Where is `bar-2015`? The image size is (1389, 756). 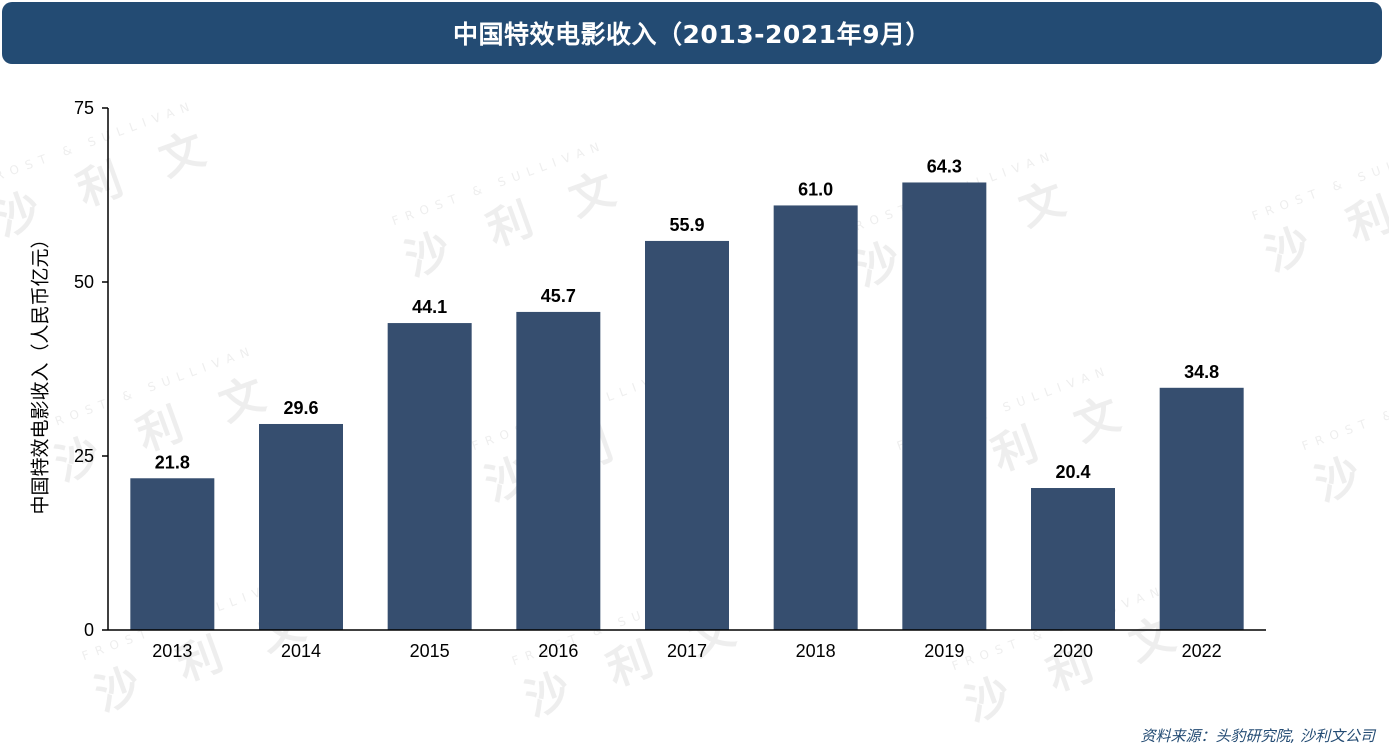 bar-2015 is located at coordinates (429, 476).